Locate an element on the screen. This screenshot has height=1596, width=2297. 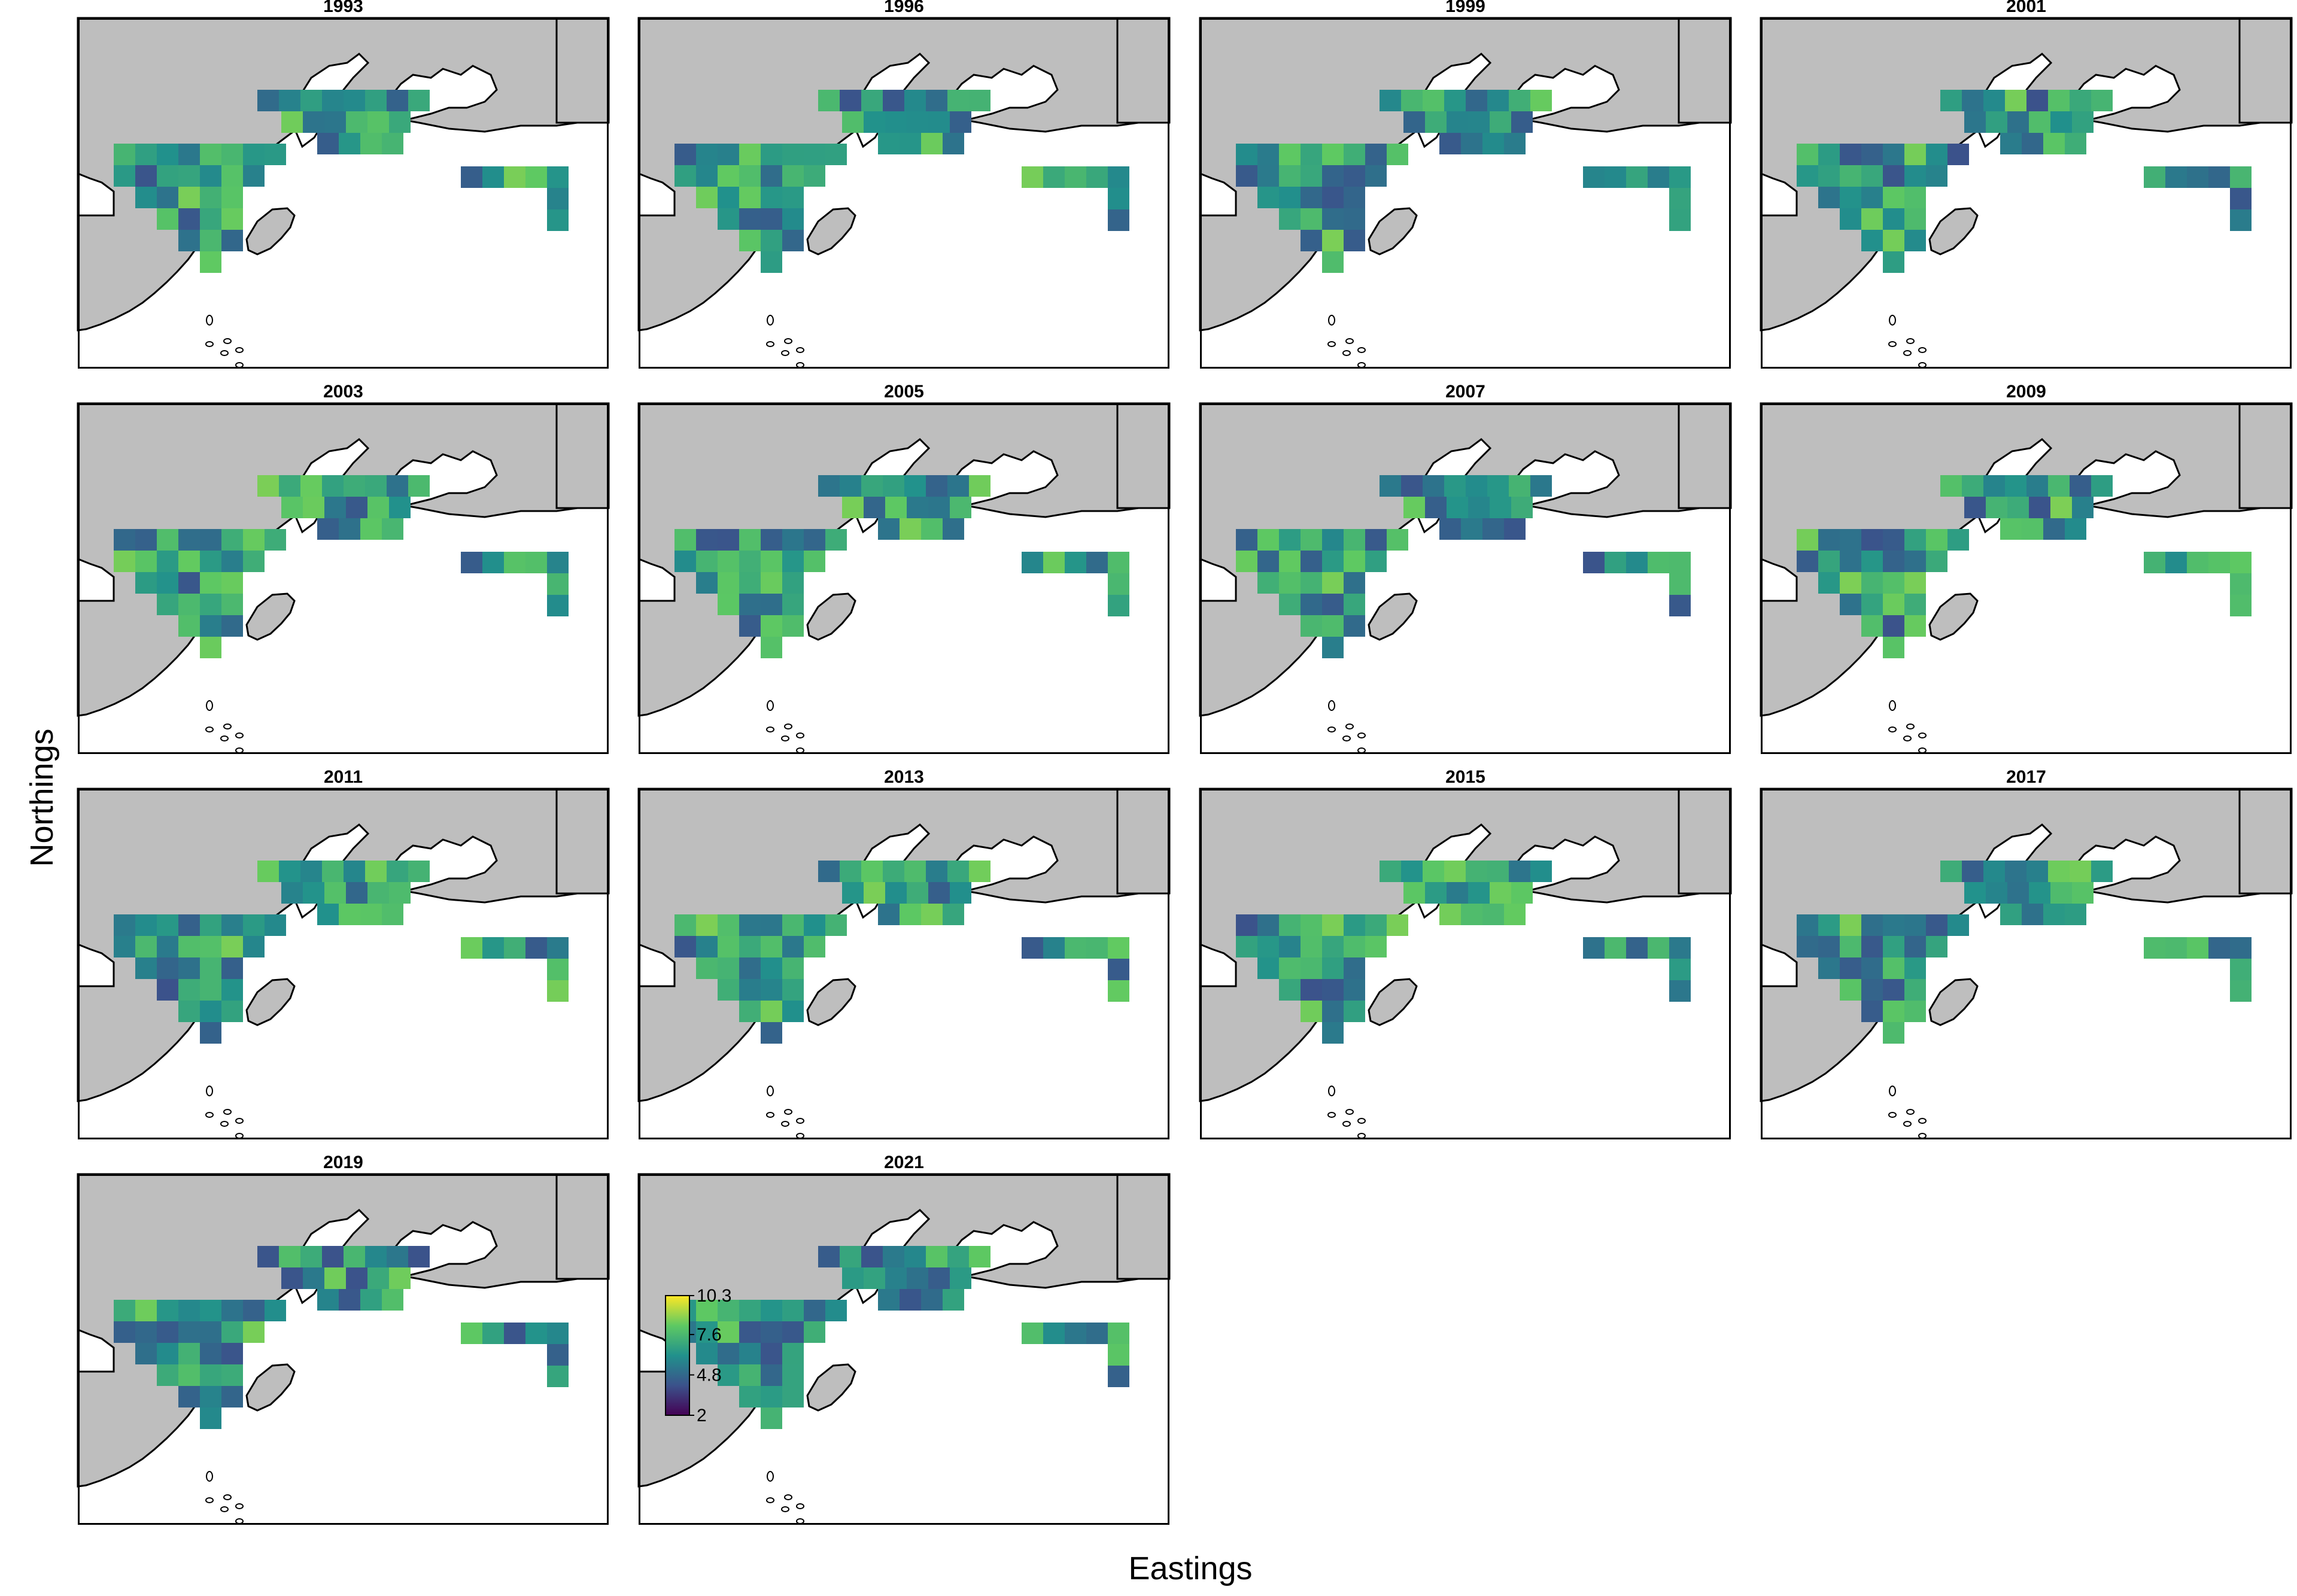
map-panel-2009: 2009 is located at coordinates (2026, 568).